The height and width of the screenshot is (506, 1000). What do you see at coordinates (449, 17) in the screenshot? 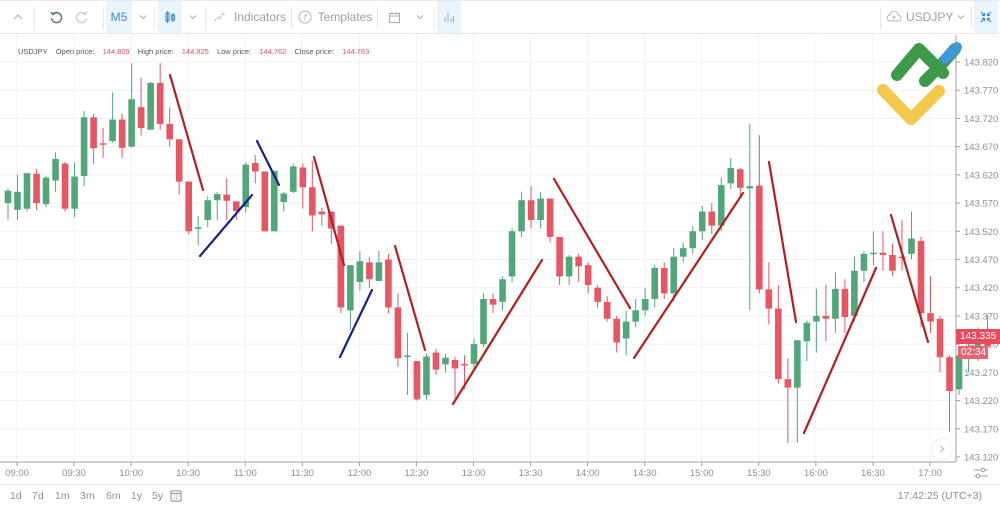
I see `volume-toggle` at bounding box center [449, 17].